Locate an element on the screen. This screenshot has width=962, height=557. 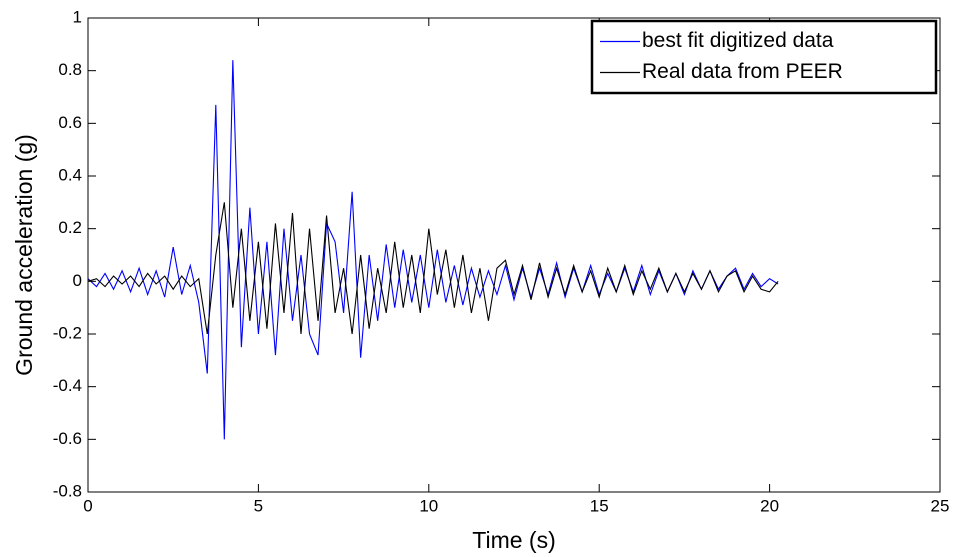
x-tick-label: 0 is located at coordinates (87, 505).